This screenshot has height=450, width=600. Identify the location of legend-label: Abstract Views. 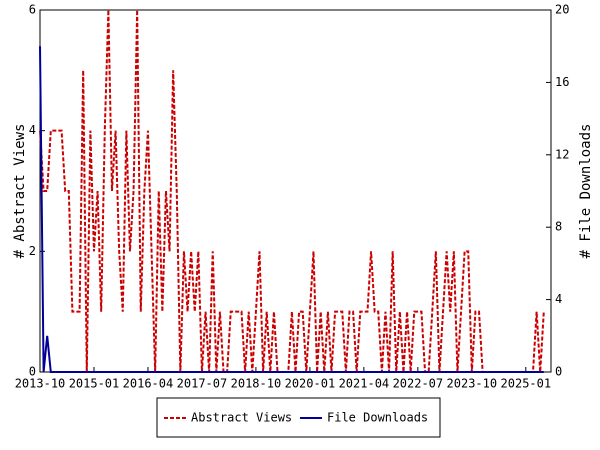
(241, 418).